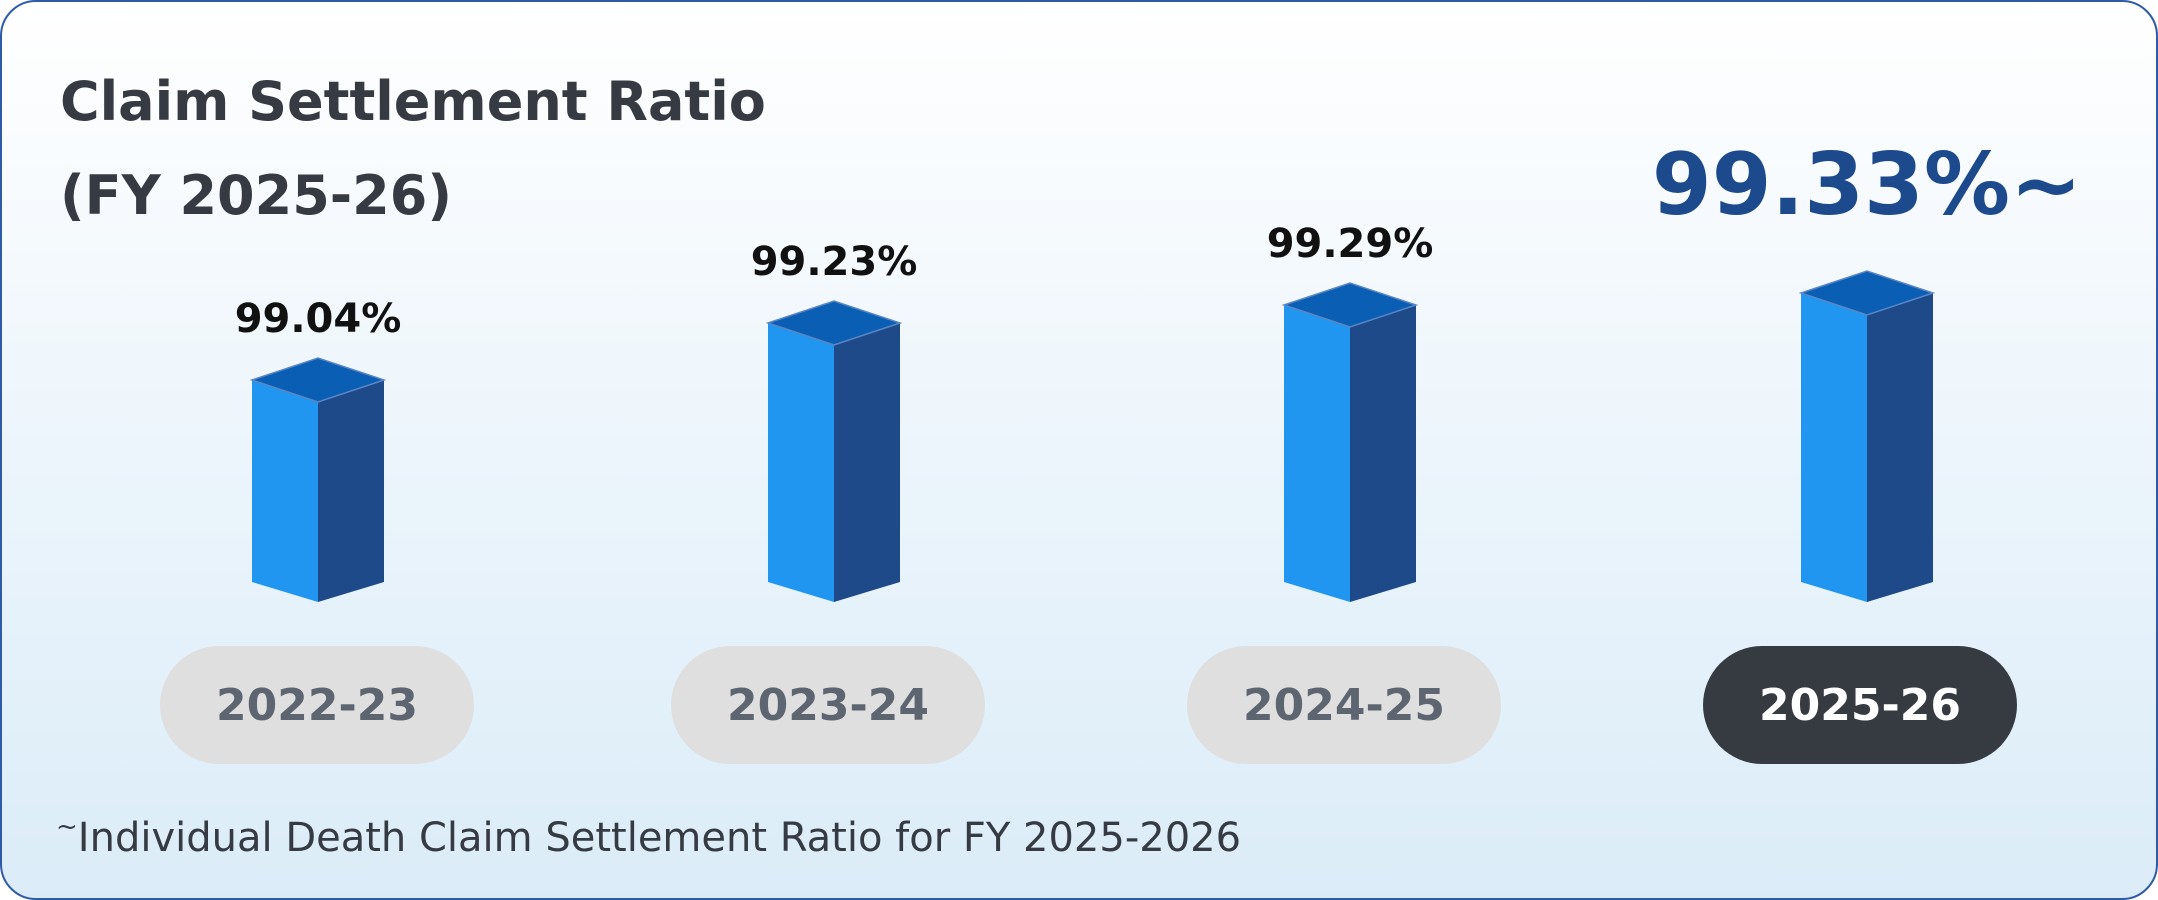  I want to click on year-pill-2023-24: 2023-24, so click(828, 705).